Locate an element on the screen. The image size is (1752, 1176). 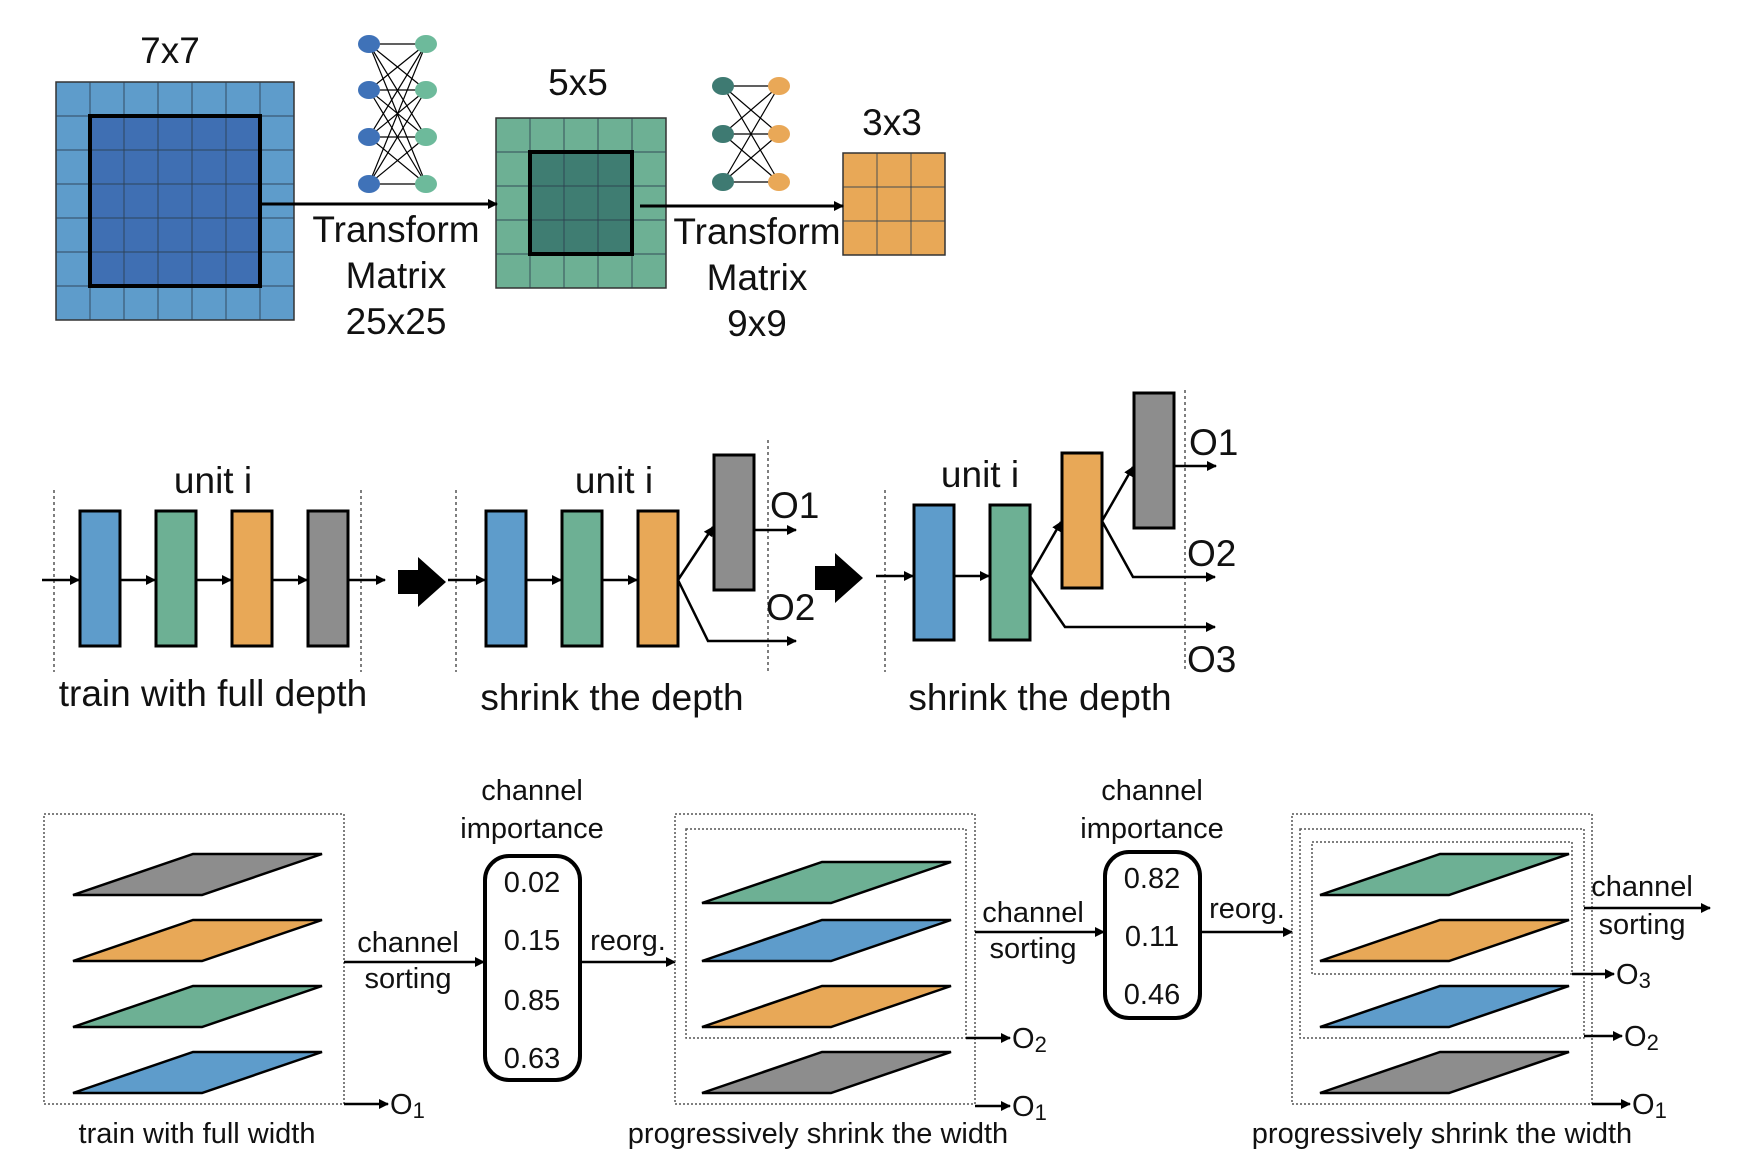
reorg2-label: reorg. is located at coordinates (1247, 909).